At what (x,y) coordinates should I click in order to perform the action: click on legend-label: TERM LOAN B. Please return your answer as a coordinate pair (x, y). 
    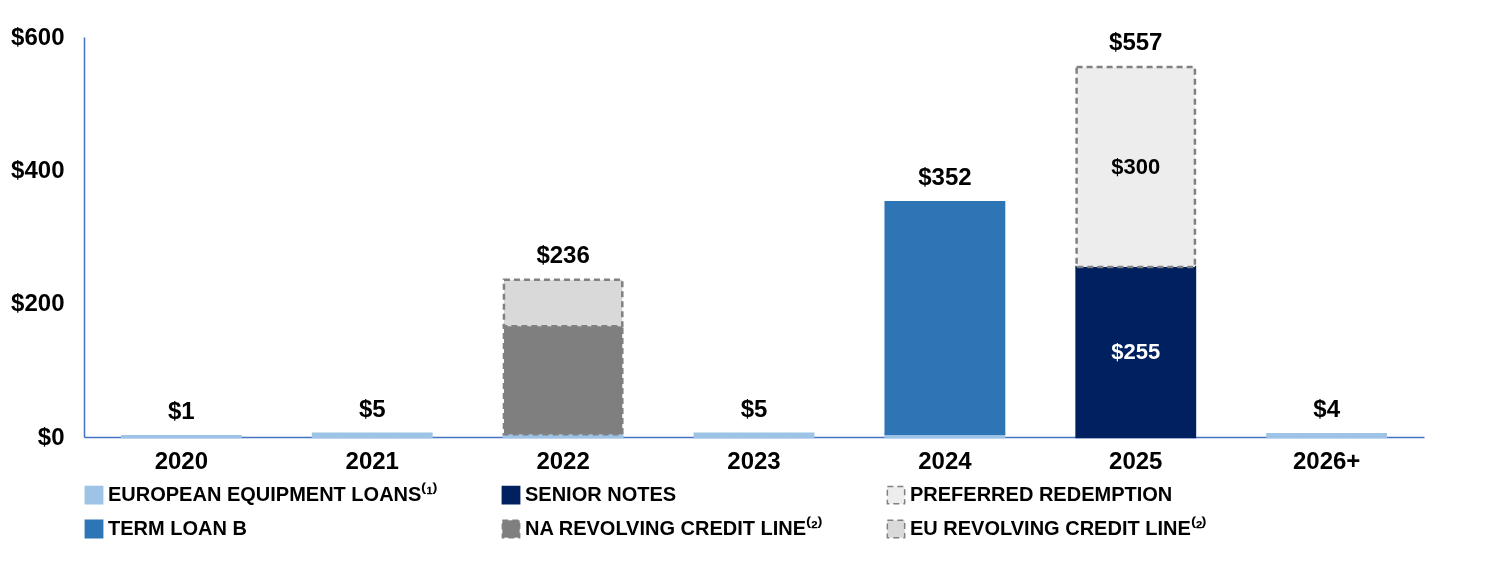
    Looking at the image, I should click on (177, 528).